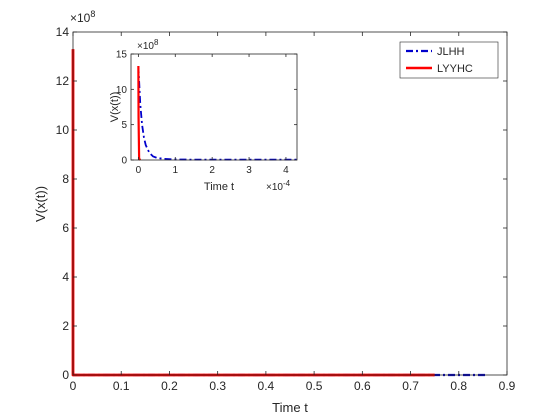  What do you see at coordinates (507, 386) in the screenshot?
I see `x-tick-label: 0.9` at bounding box center [507, 386].